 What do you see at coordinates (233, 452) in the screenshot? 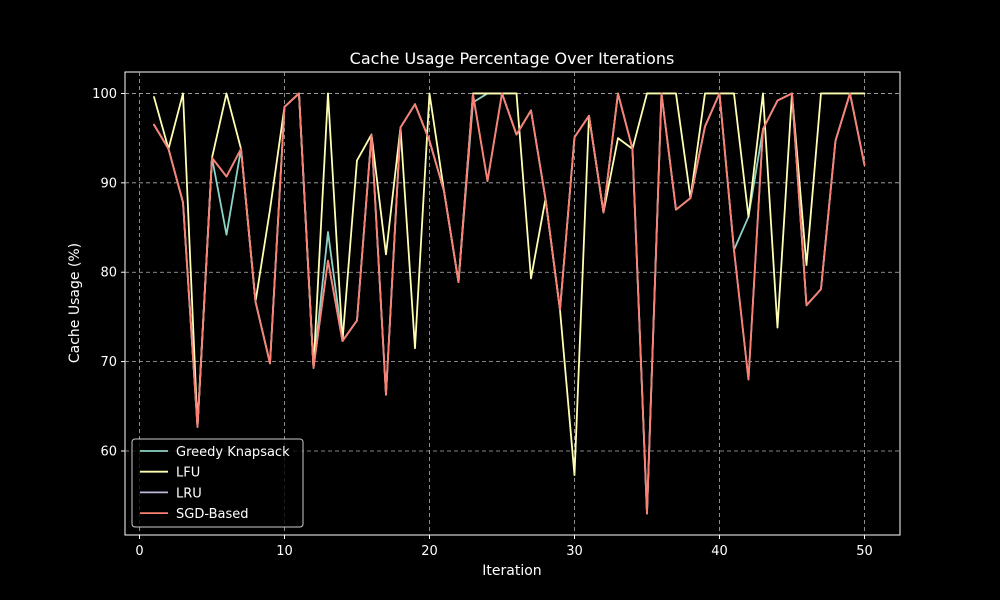
I see `legend-label: Greedy Knapsack` at bounding box center [233, 452].